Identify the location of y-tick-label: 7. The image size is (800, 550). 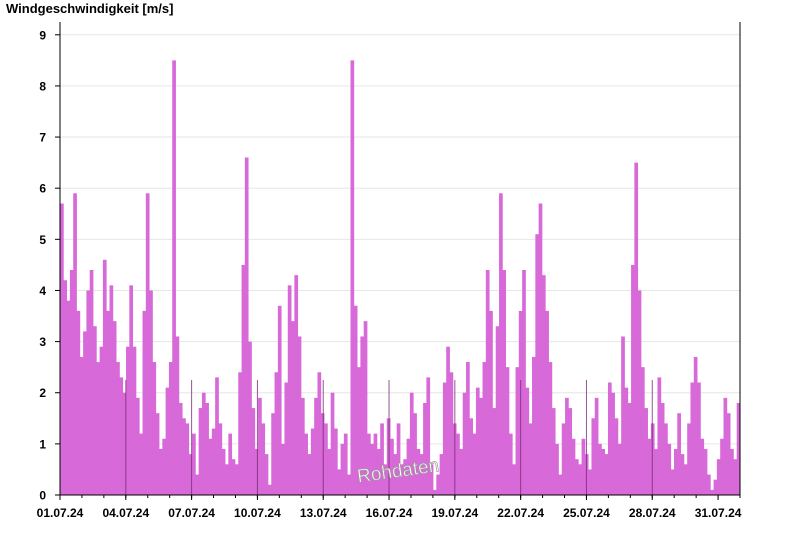
(42, 138).